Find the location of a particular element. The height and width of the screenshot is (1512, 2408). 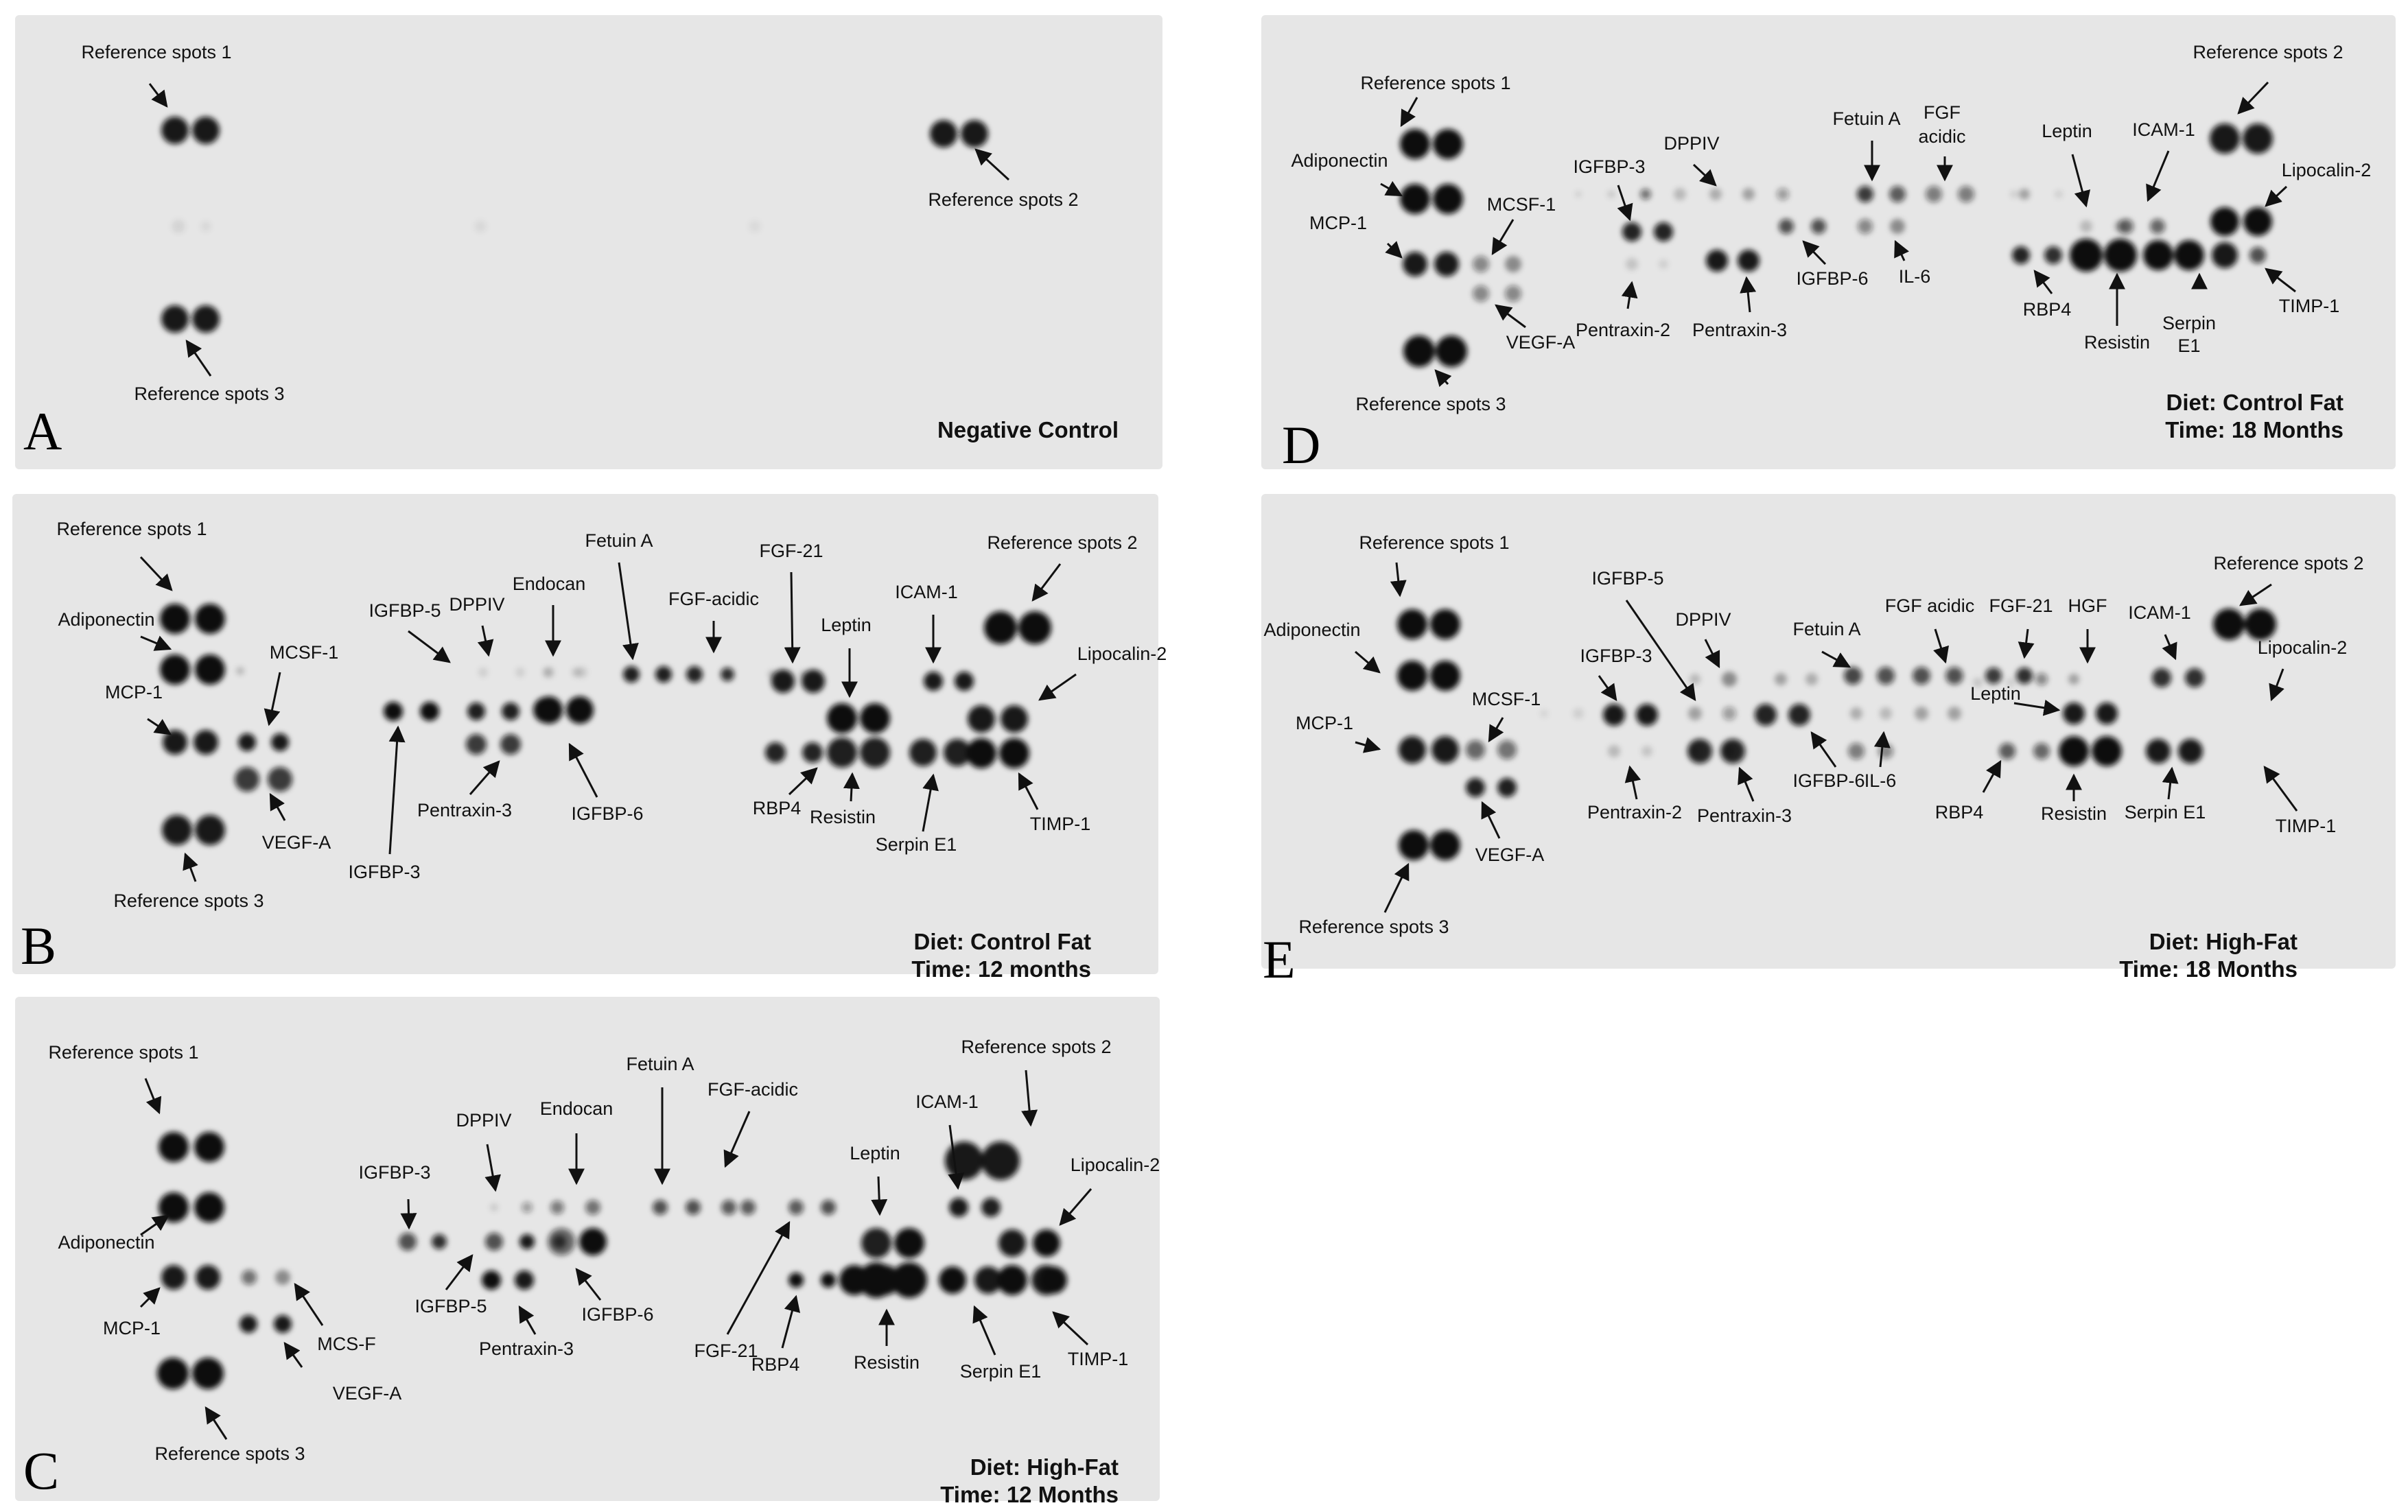

analyte-label: Resistin is located at coordinates (2117, 342).